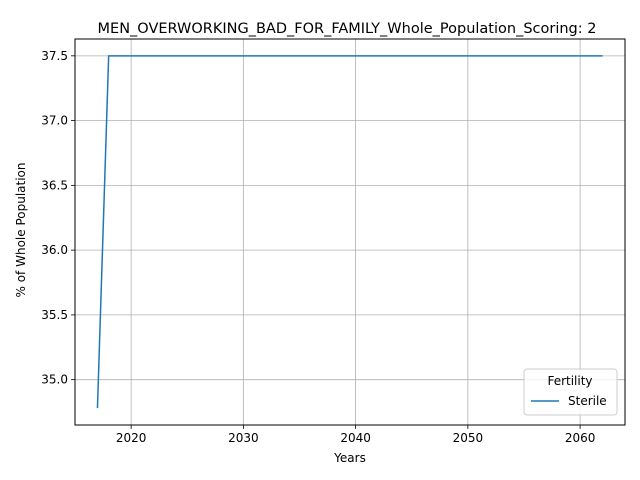 The image size is (640, 480). I want to click on x-axis-label: Years, so click(349, 458).